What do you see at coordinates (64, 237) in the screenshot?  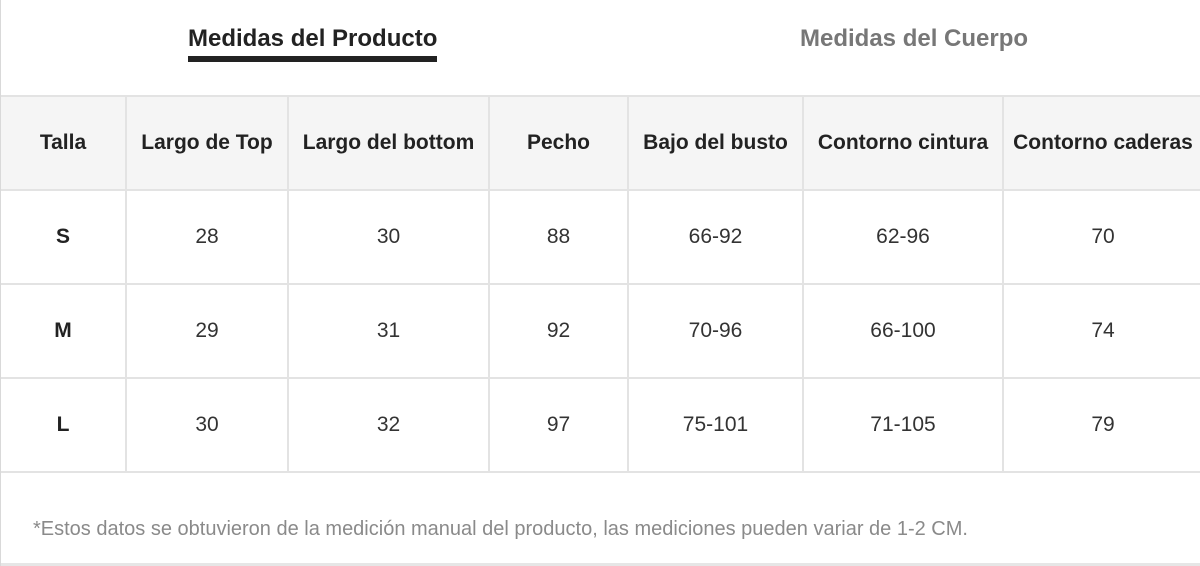 I see `size-cell: S` at bounding box center [64, 237].